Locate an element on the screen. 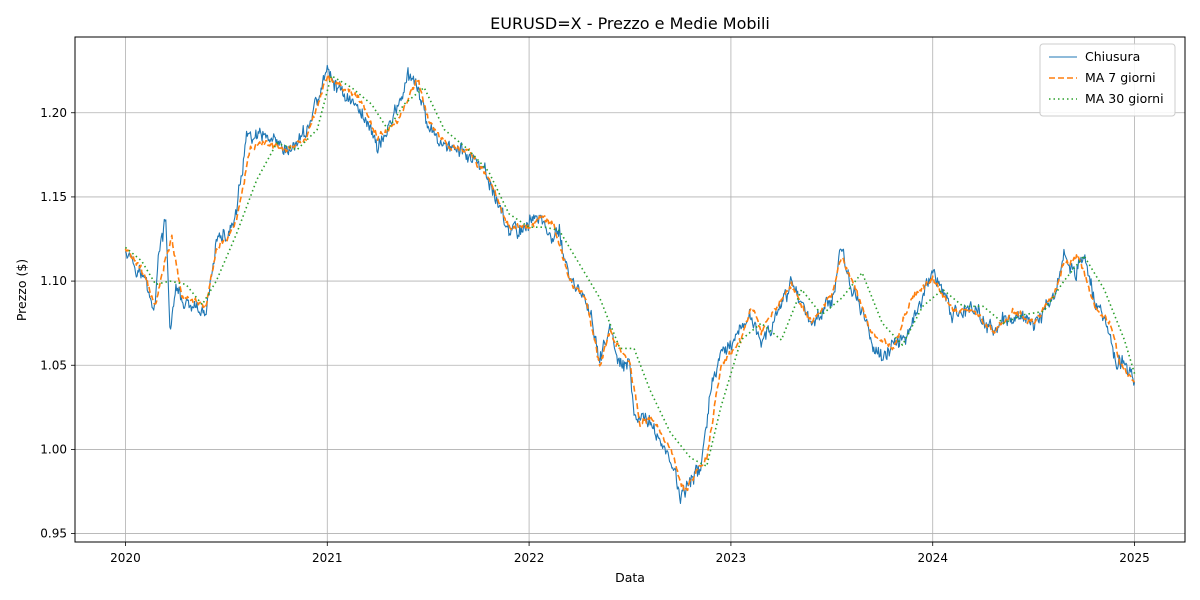  legend-box is located at coordinates (1107, 80).